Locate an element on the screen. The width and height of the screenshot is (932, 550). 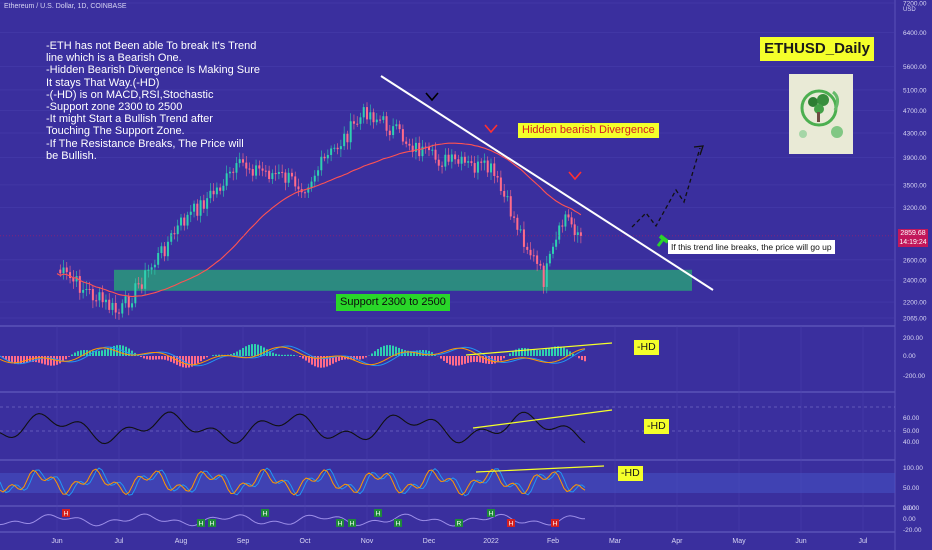
hammer-head-icon is located at coordinates (664, 239).